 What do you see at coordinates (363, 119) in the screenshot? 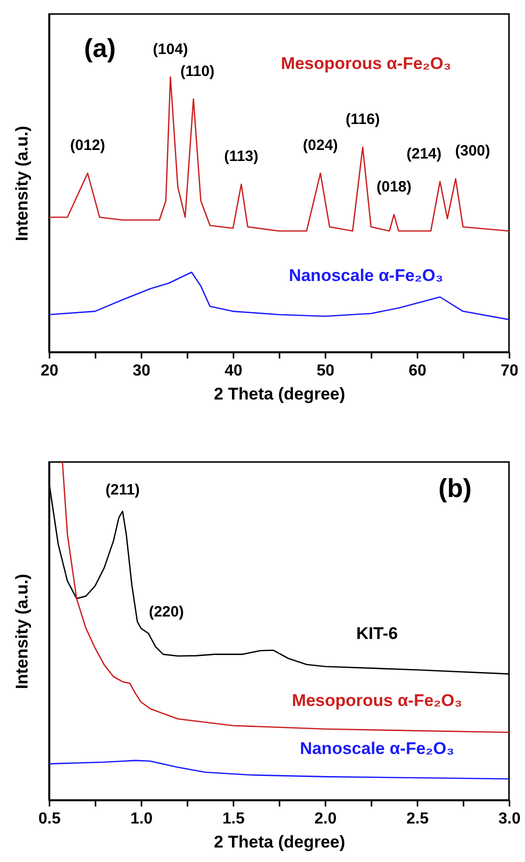
I see `annotation: (116)` at bounding box center [363, 119].